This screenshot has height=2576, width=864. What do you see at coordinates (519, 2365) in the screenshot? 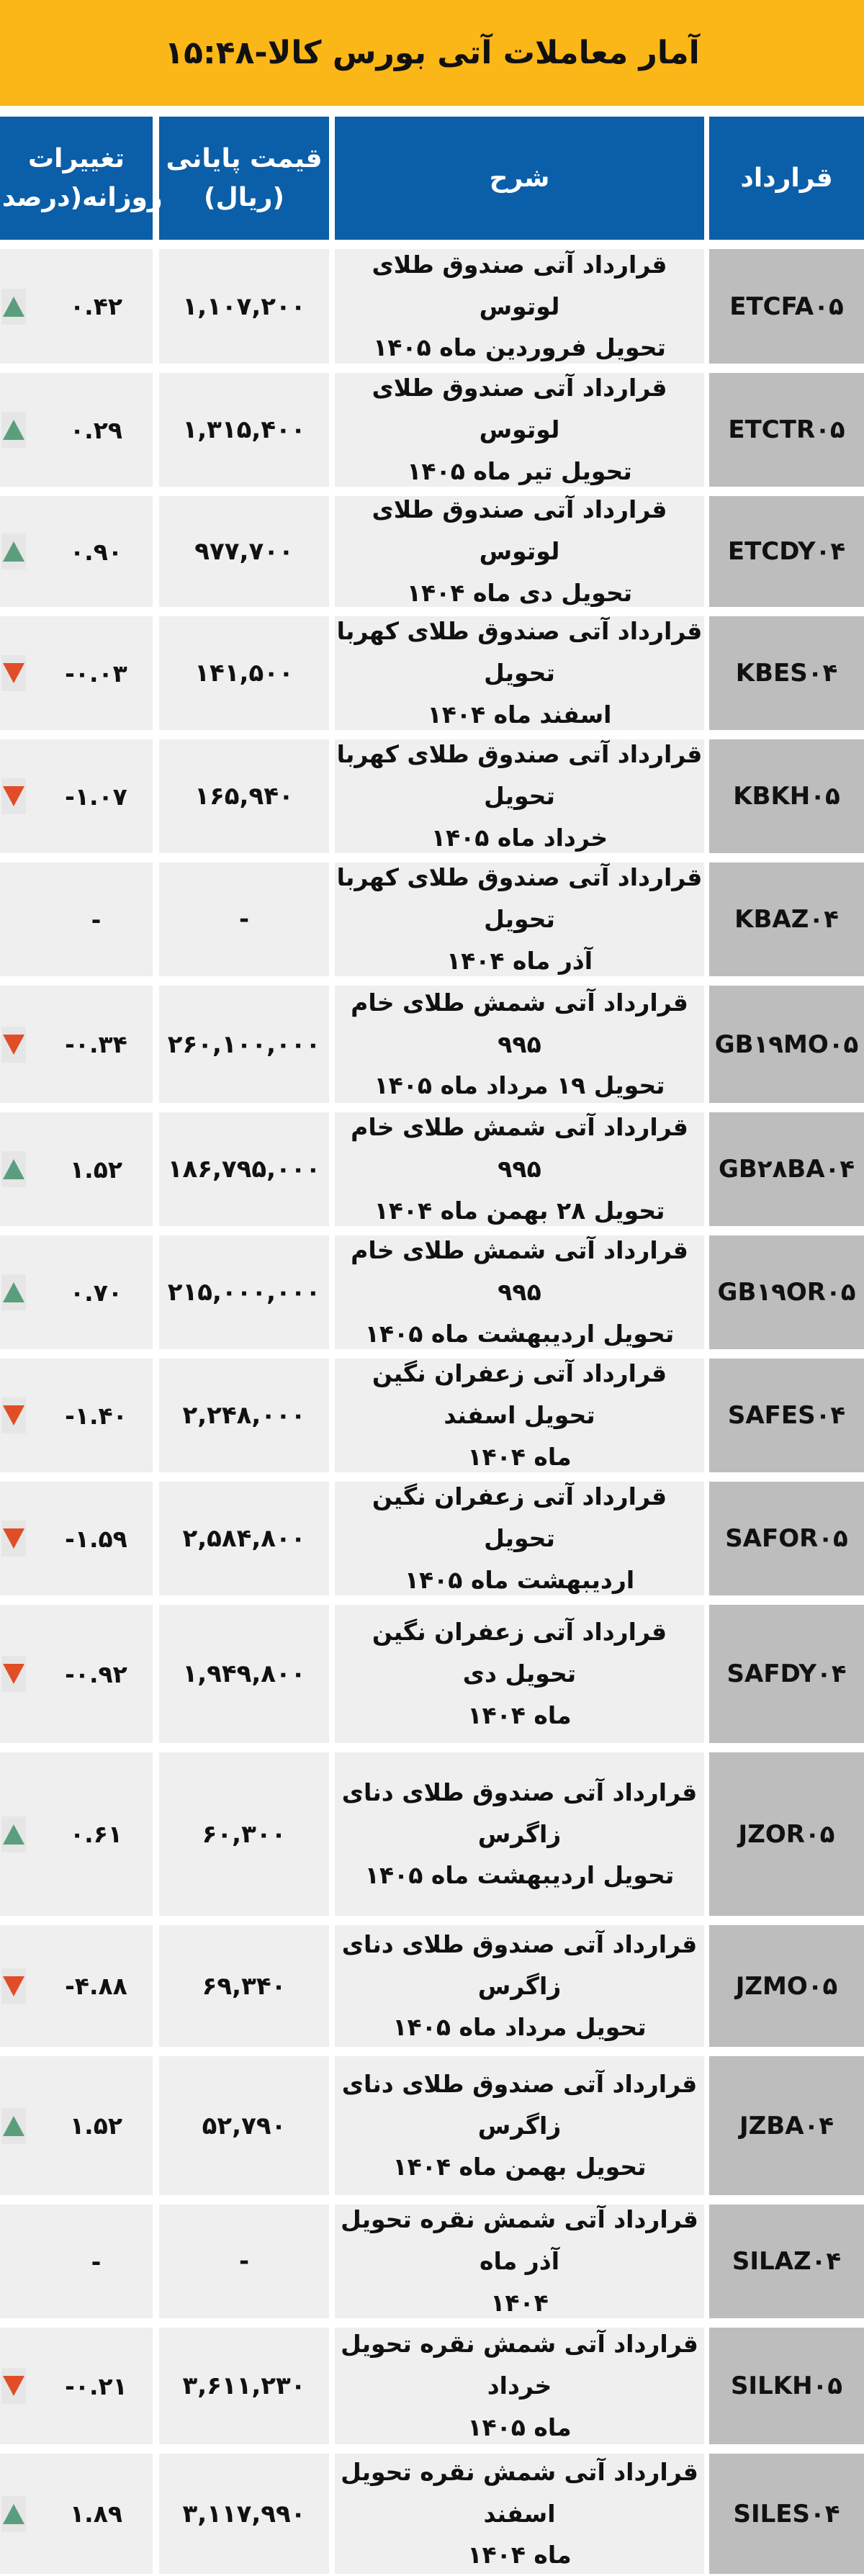
I see `description-line-1: قرارداد آتی شمش نقره تحویل خرداد` at bounding box center [519, 2365].